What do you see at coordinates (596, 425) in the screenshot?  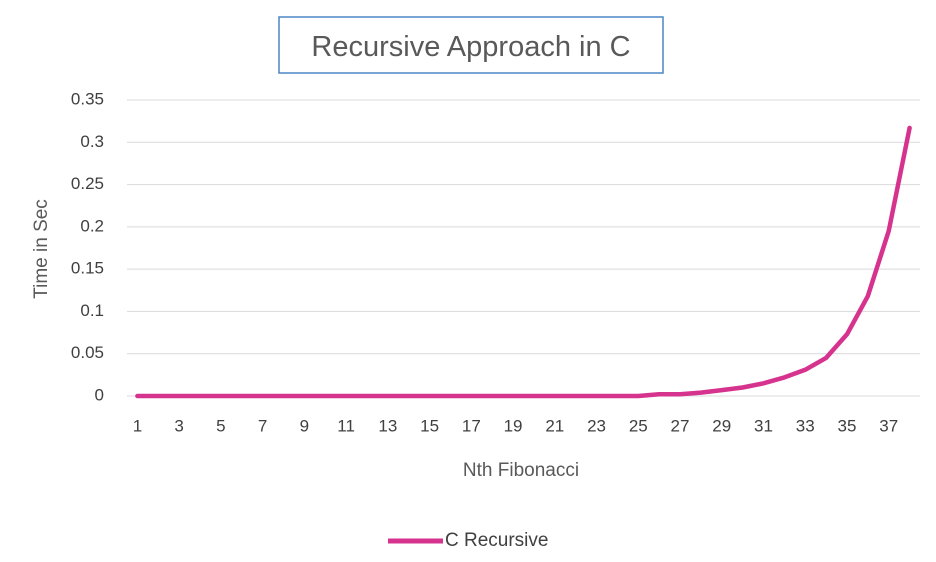 I see `x-tick-label: 23` at bounding box center [596, 425].